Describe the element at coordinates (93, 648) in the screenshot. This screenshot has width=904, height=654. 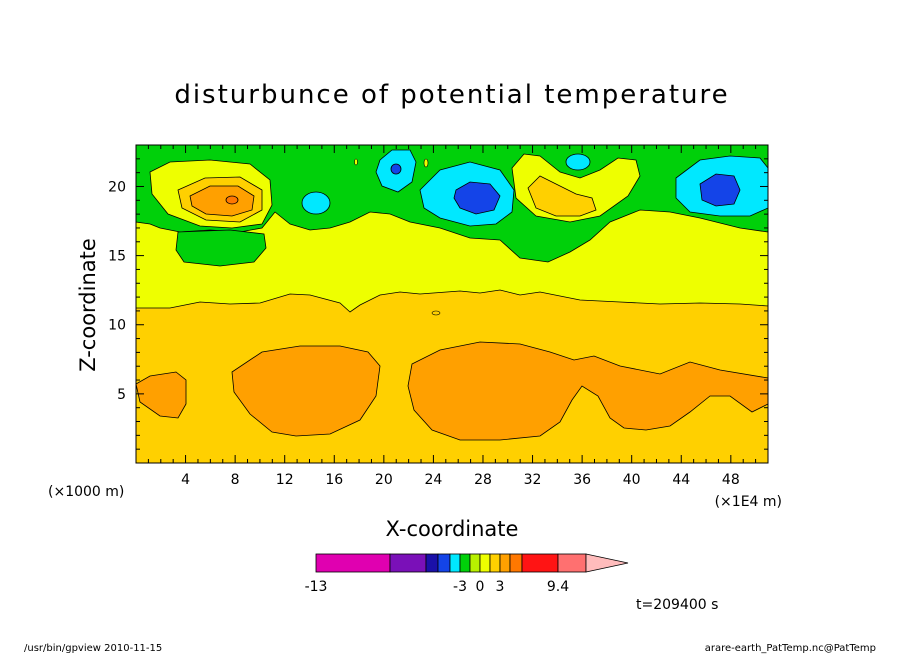
I see `footer-left: /usr/bin/gpview 2010-11-15` at that location.